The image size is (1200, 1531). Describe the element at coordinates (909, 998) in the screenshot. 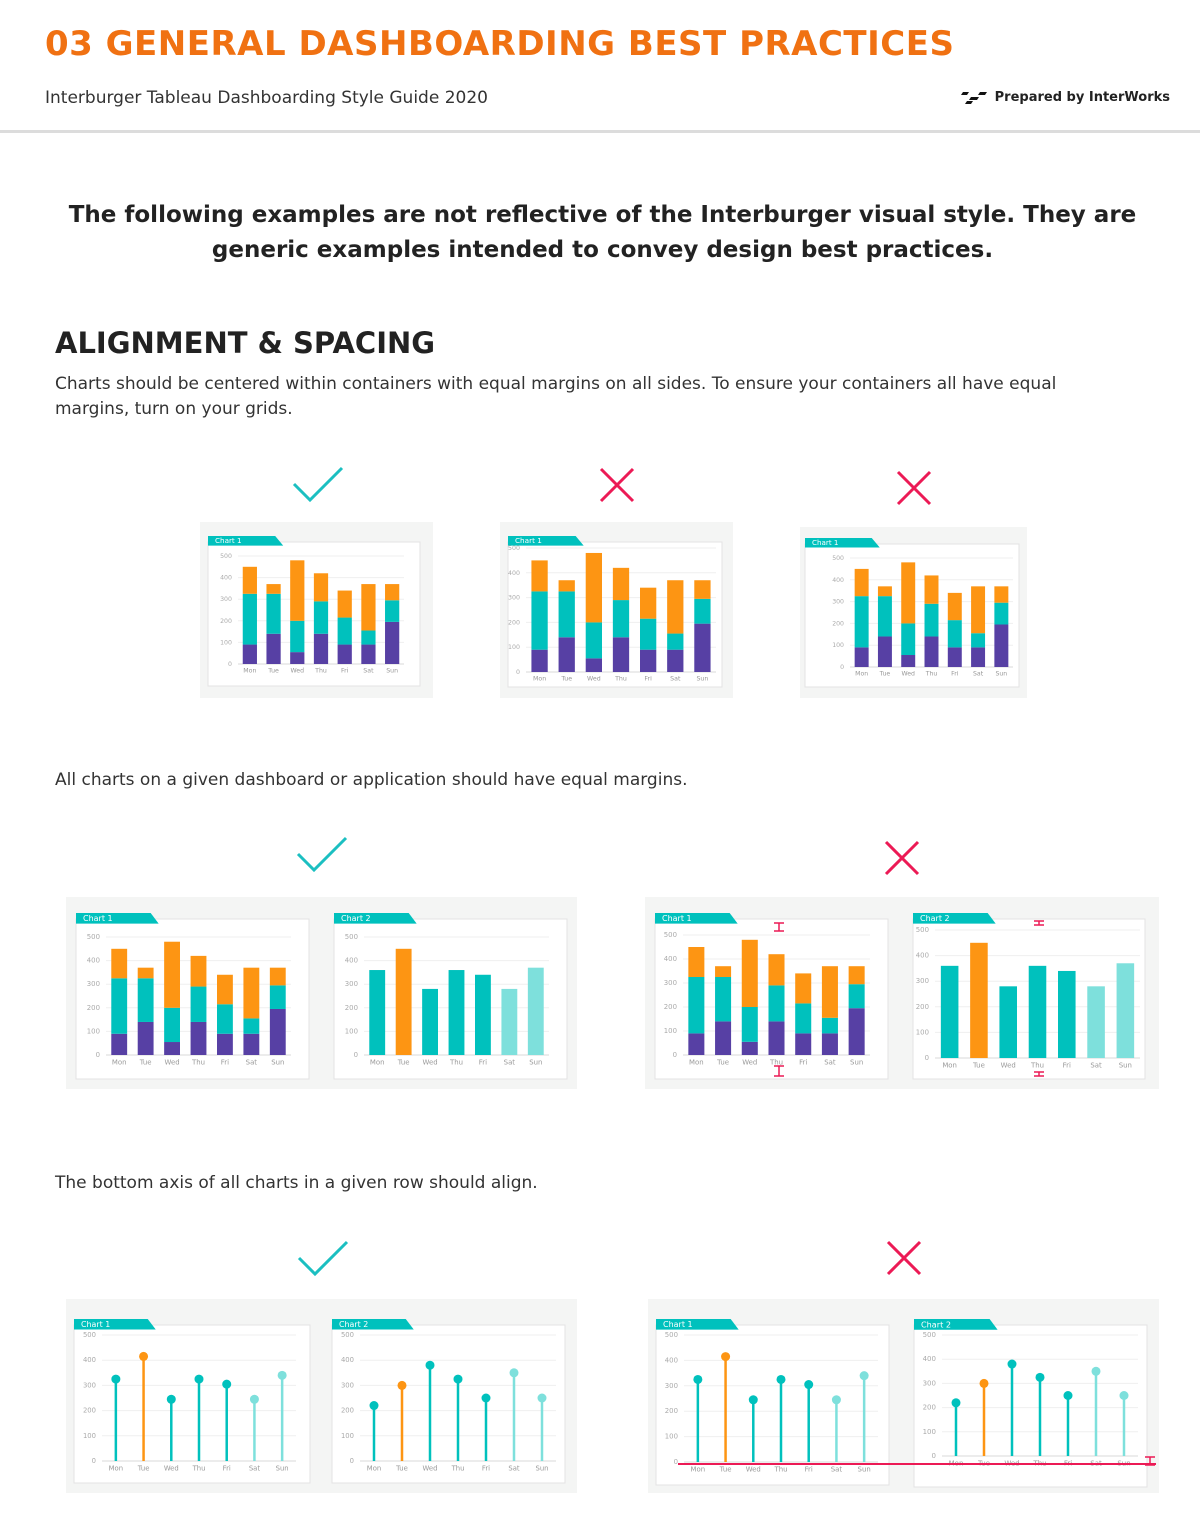

I see `margin-indicator-icon` at that location.